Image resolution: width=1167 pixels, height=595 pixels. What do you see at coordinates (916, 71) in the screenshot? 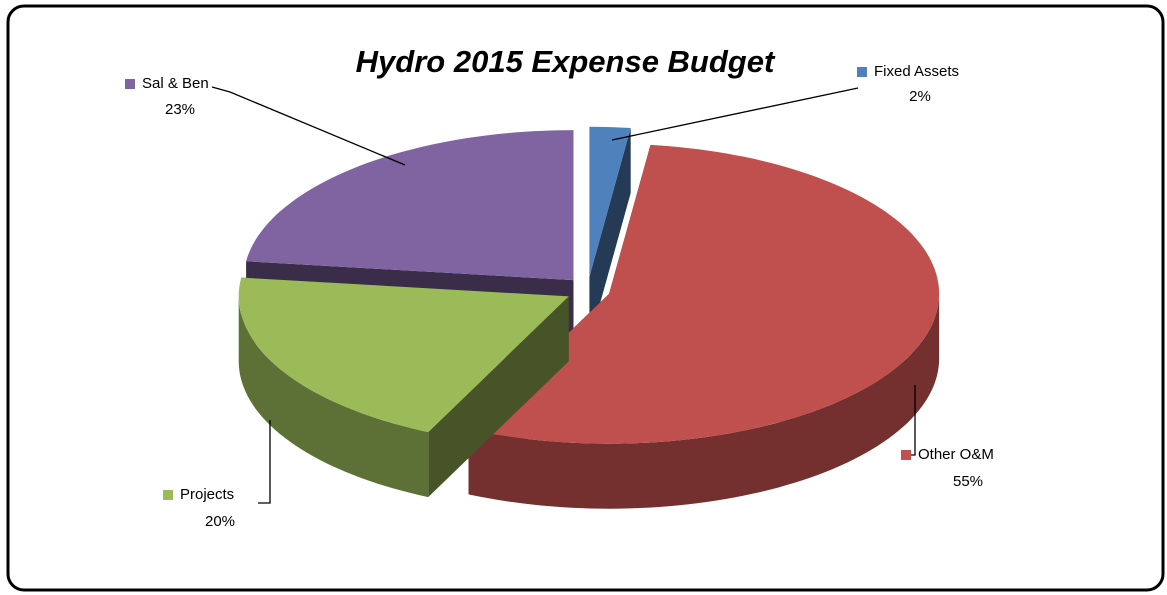
I see `data-label-name: Fixed Assets` at bounding box center [916, 71].